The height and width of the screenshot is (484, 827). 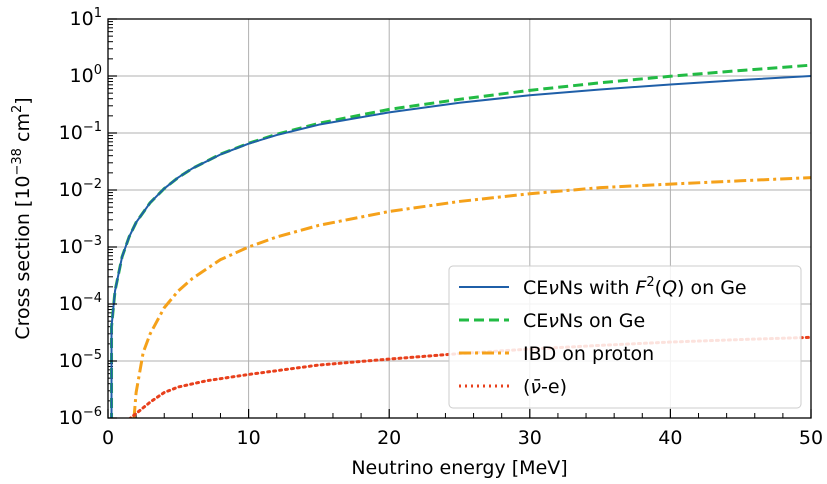 I want to click on y-tick-label: 10⁻⁶, so click(x=80, y=417).